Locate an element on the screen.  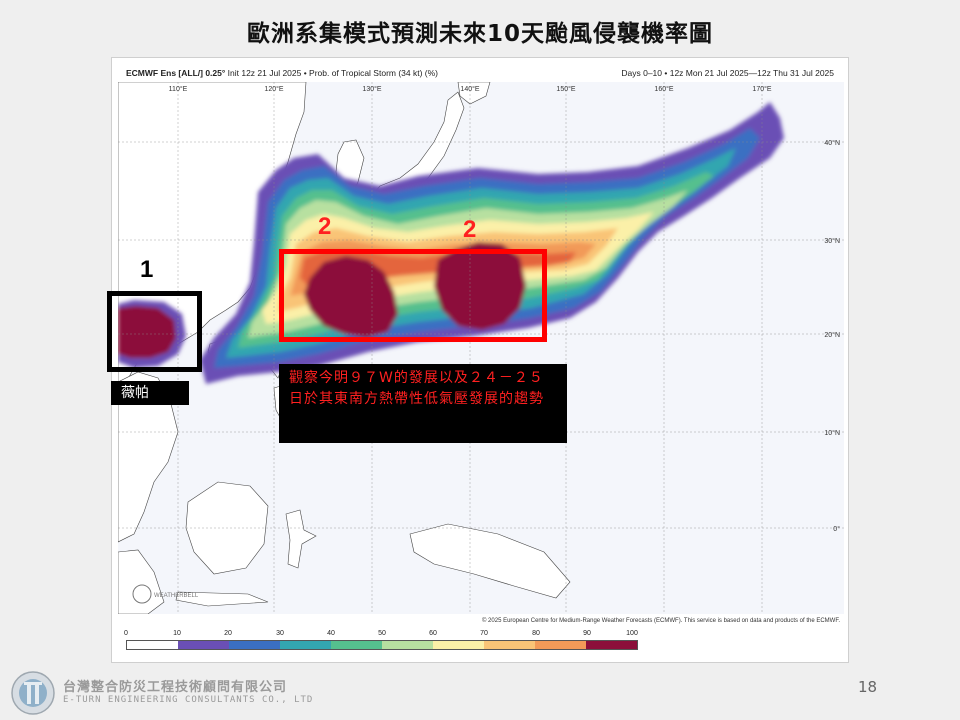
sulawesi is located at coordinates (301, 539).